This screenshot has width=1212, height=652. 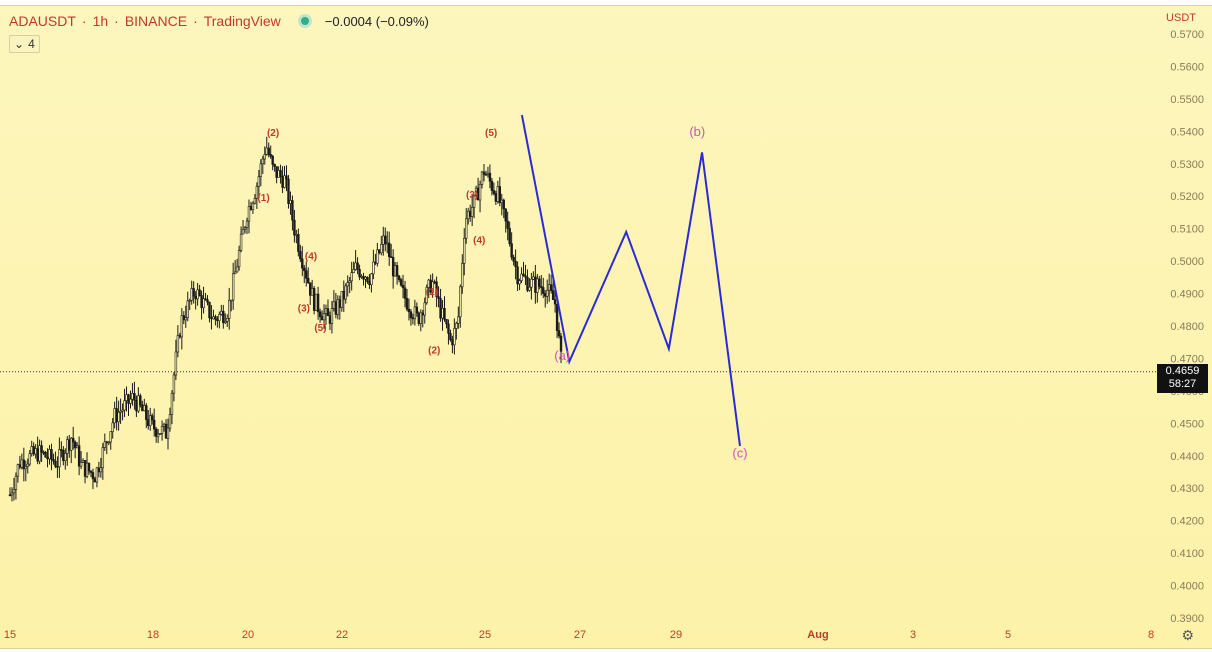 I want to click on y-tick-label: 0.5700, so click(x=1187, y=35).